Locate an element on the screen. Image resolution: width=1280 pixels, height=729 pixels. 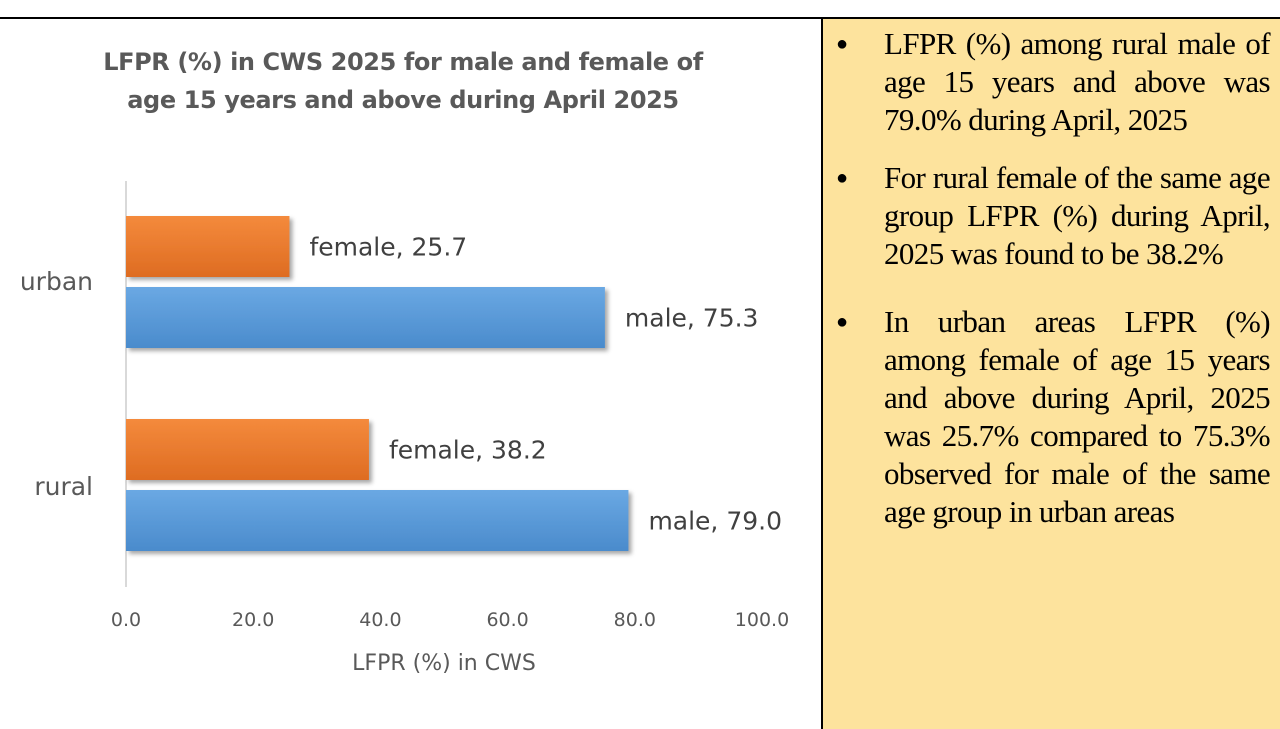
top-border is located at coordinates (640, 18).